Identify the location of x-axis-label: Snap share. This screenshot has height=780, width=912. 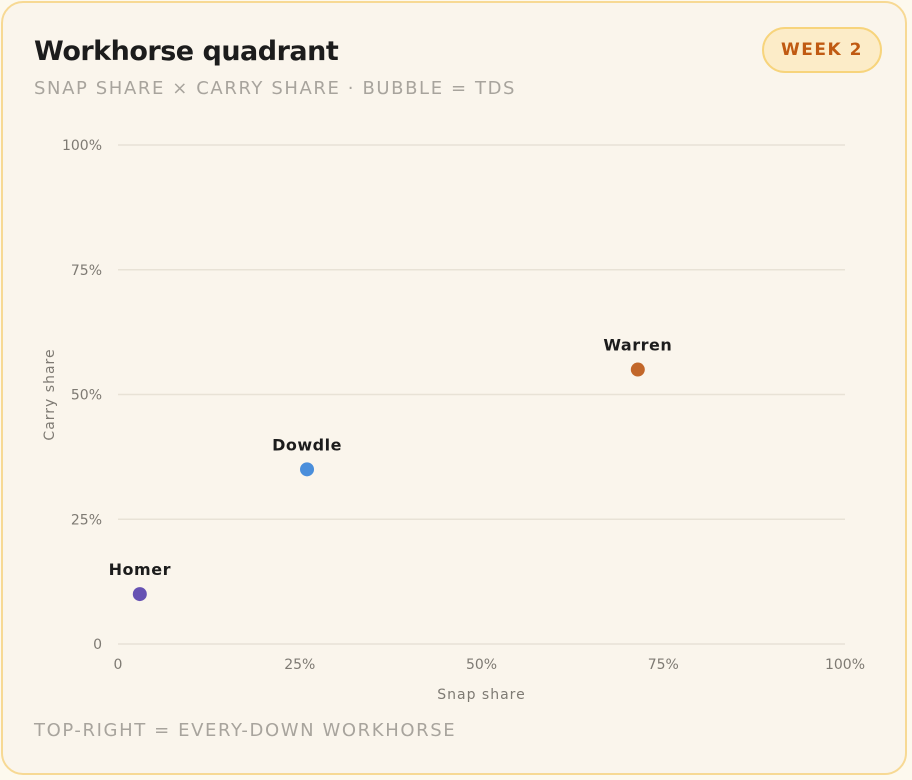
(481, 695).